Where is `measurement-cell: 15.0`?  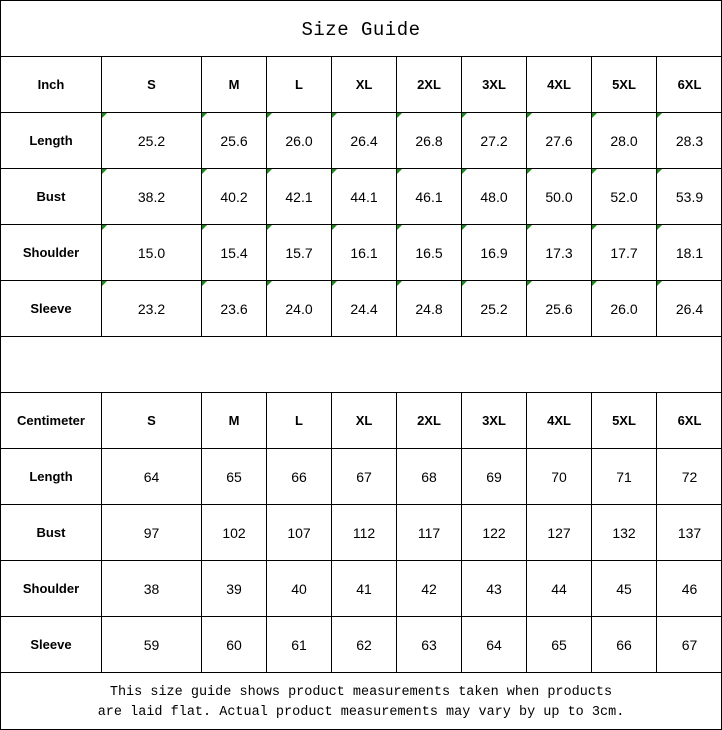 measurement-cell: 15.0 is located at coordinates (151, 252).